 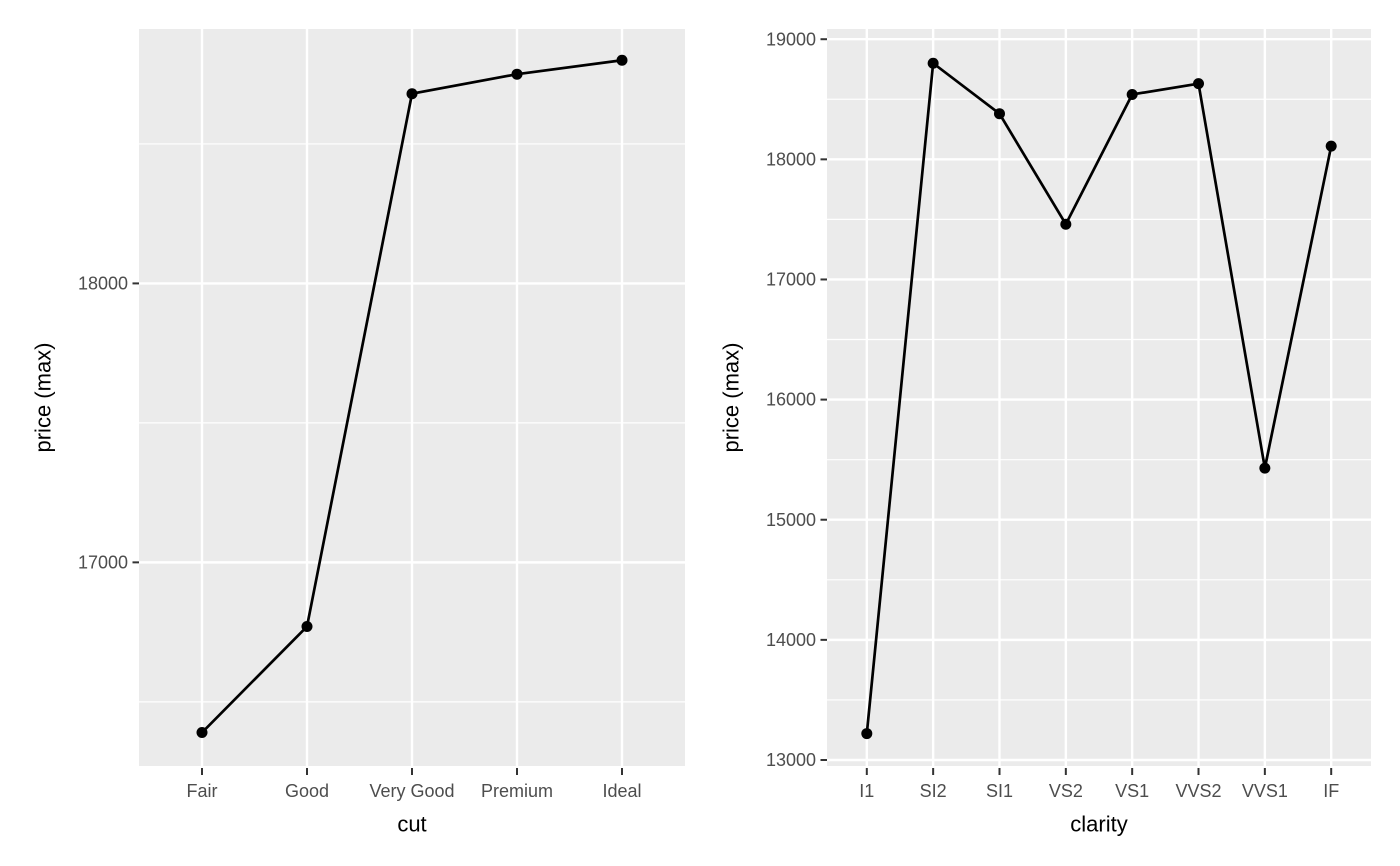 What do you see at coordinates (999, 791) in the screenshot?
I see `x-tick-label: SI1` at bounding box center [999, 791].